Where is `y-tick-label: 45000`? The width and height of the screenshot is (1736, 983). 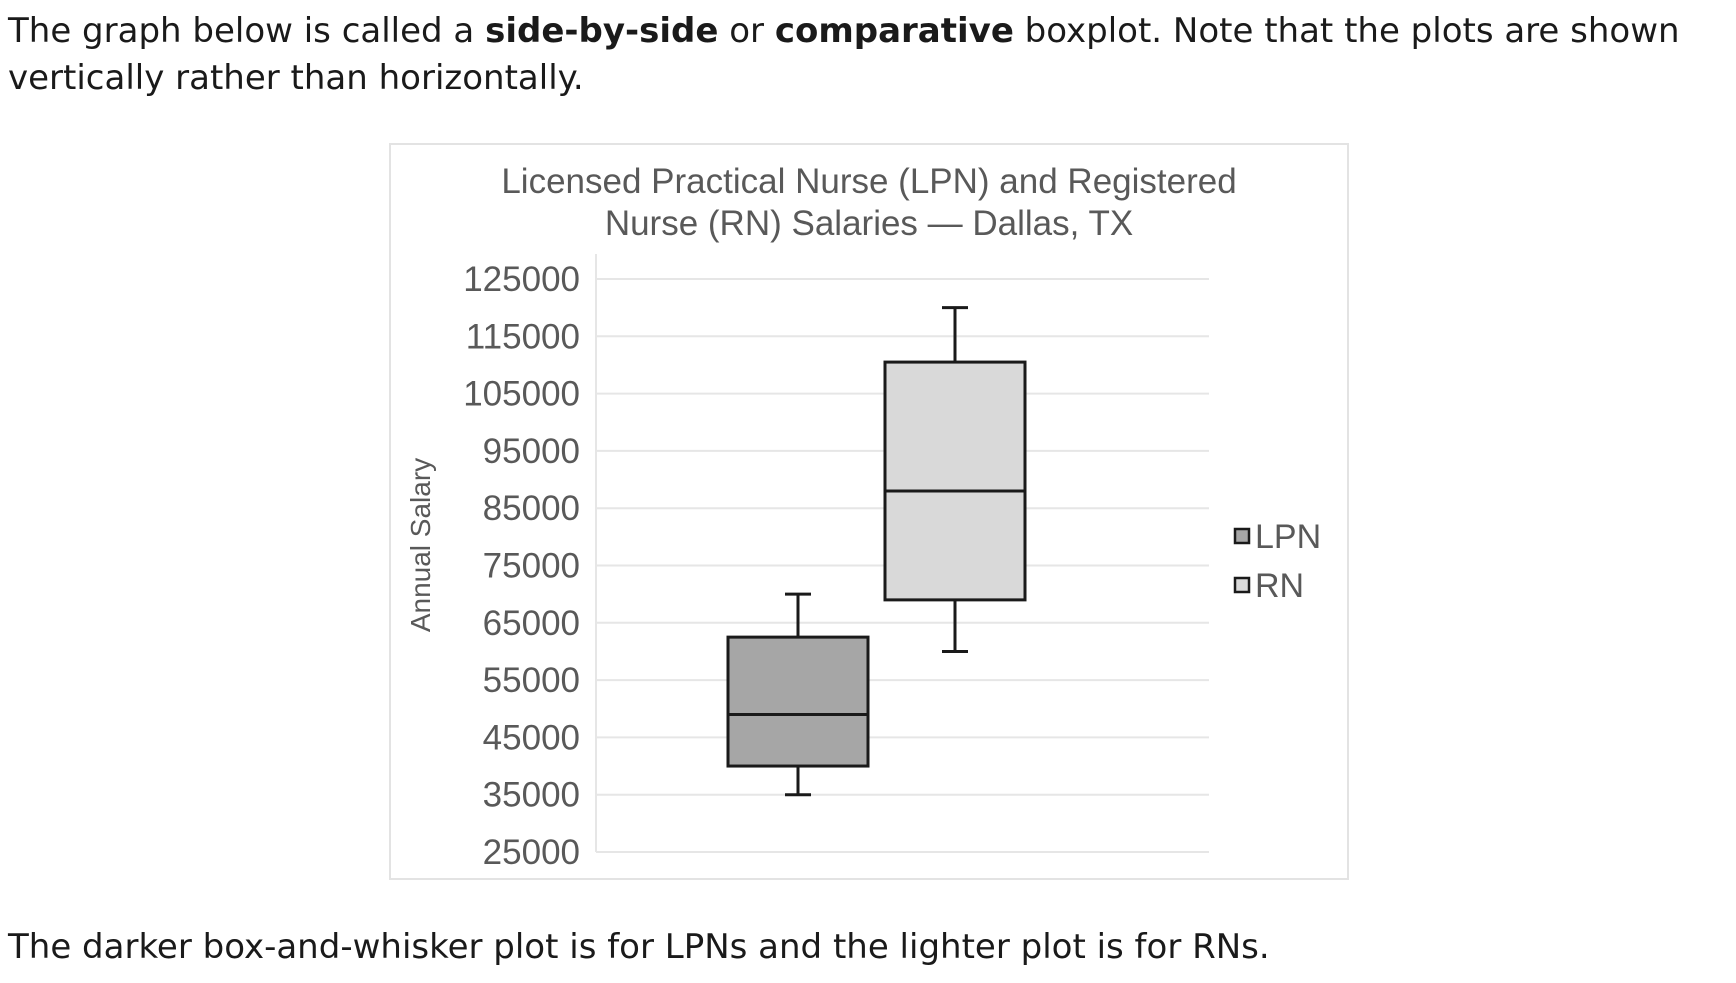 y-tick-label: 45000 is located at coordinates (531, 737).